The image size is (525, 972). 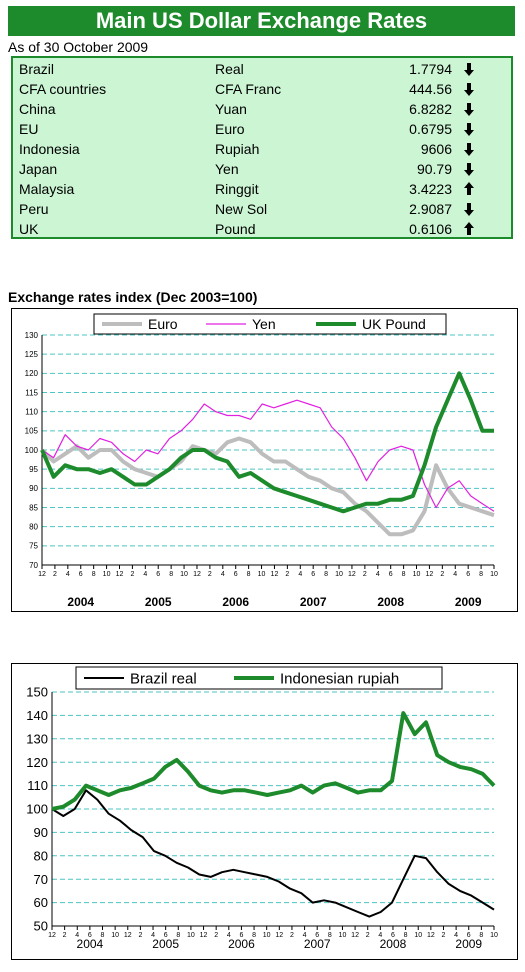 I want to click on rate-currency: Yen, so click(x=227, y=169).